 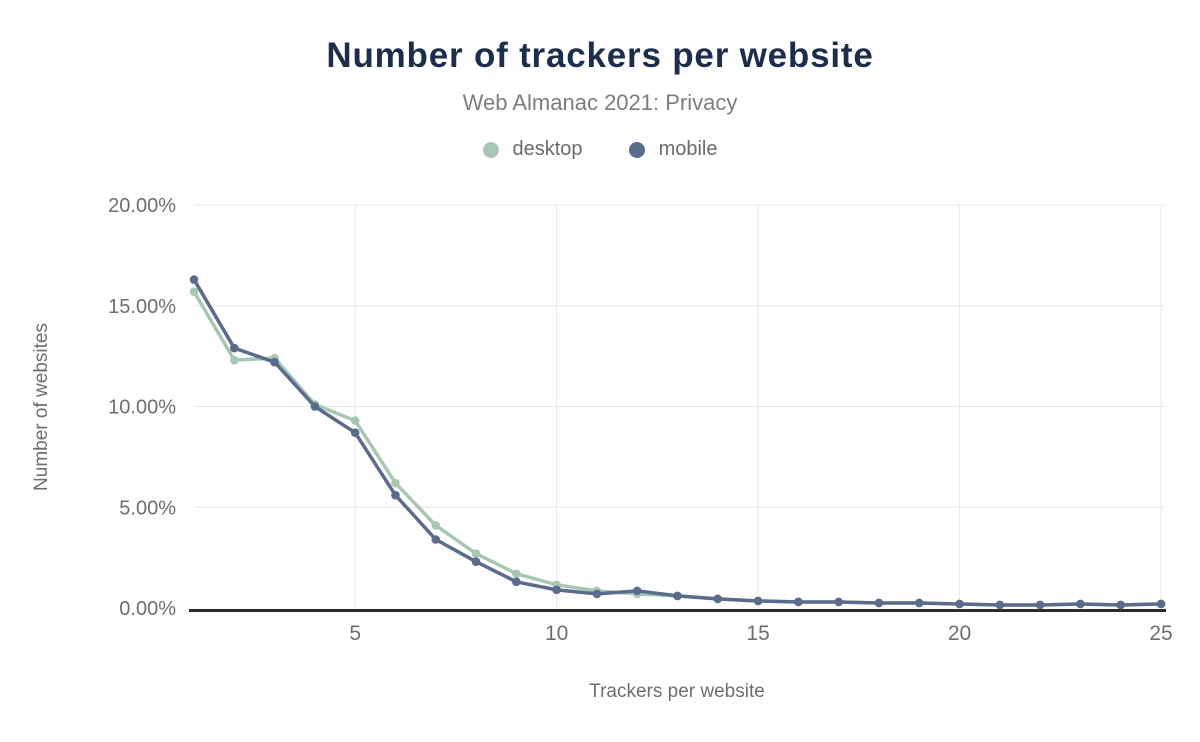 What do you see at coordinates (355, 633) in the screenshot?
I see `x-tick-label: 5` at bounding box center [355, 633].